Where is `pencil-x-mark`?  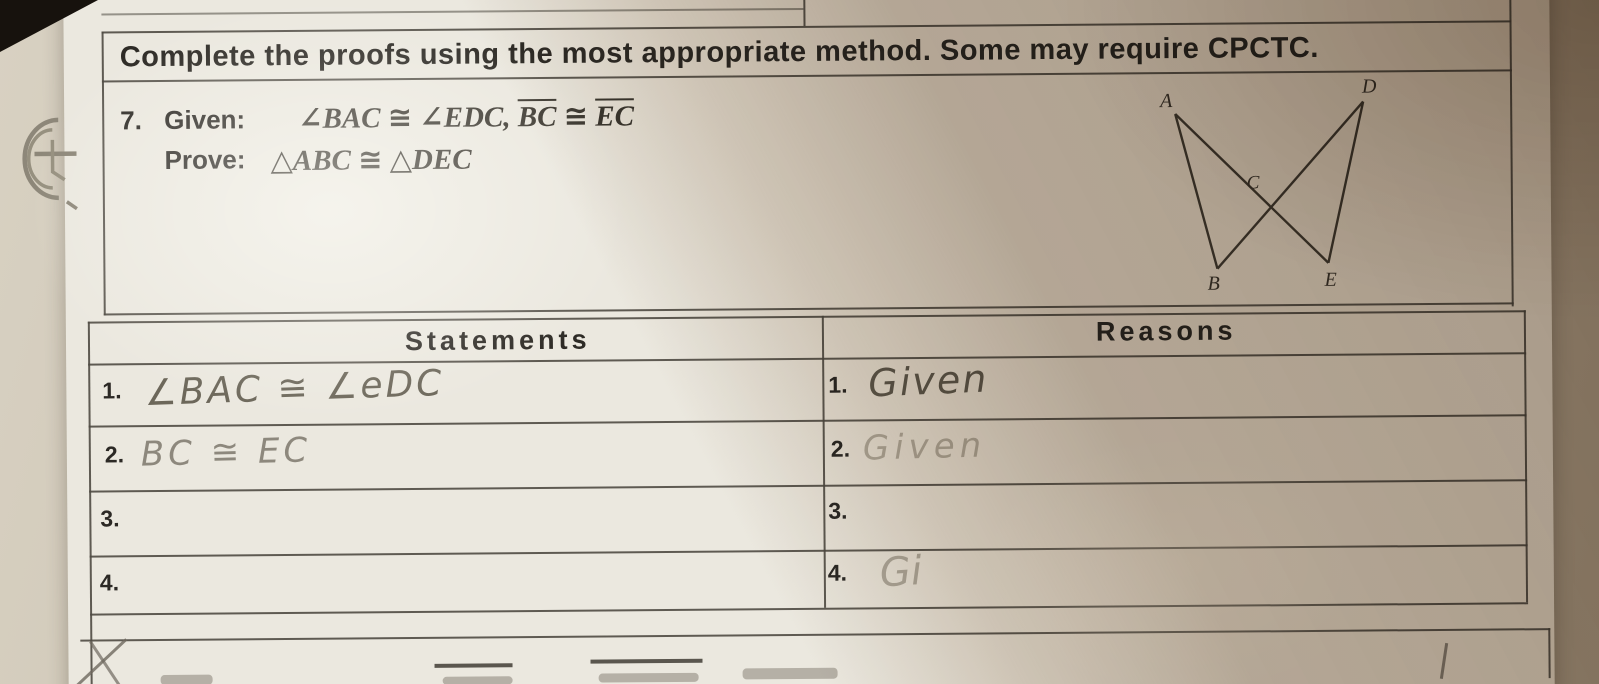 pencil-x-mark is located at coordinates (100, 661).